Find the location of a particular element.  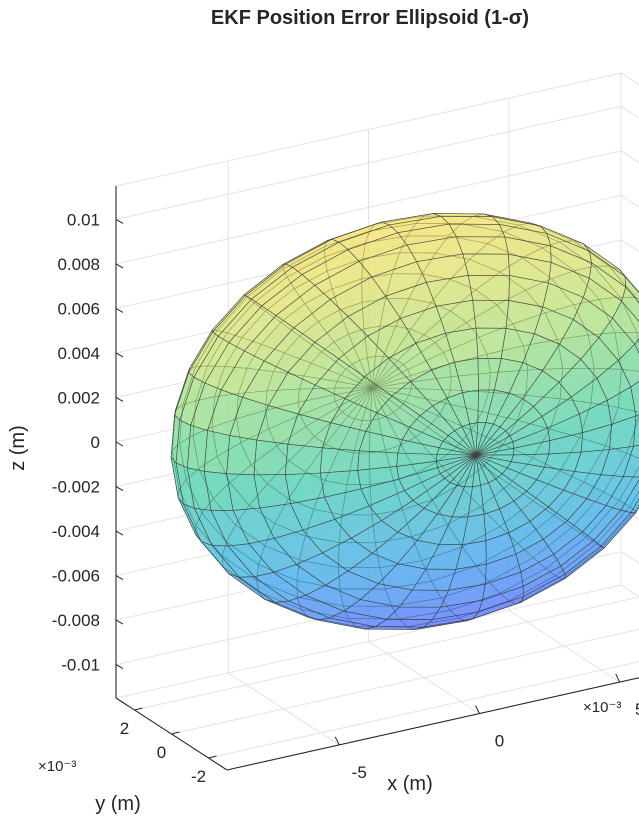

z-tick-label: 0.004 is located at coordinates (78, 353).